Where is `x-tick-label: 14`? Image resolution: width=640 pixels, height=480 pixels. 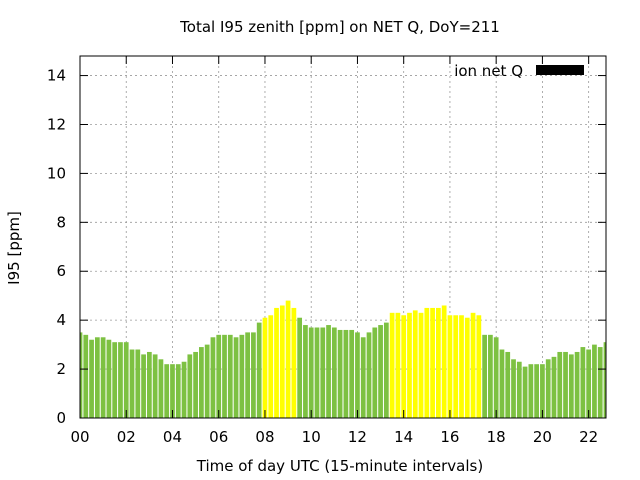
x-tick-label: 14 is located at coordinates (403, 437).